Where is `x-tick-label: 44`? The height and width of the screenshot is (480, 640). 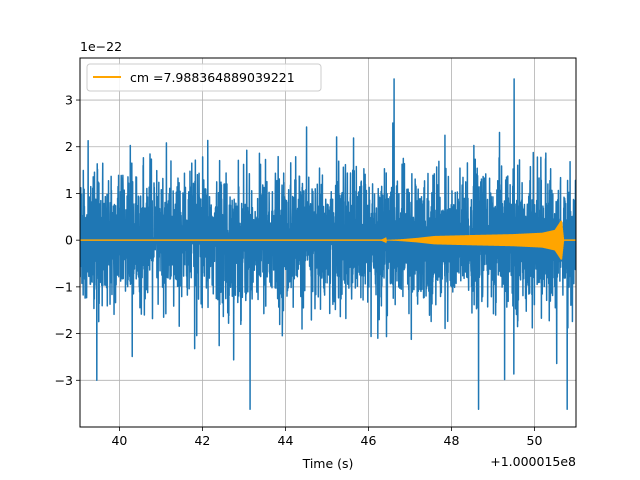 x-tick-label: 44 is located at coordinates (286, 440).